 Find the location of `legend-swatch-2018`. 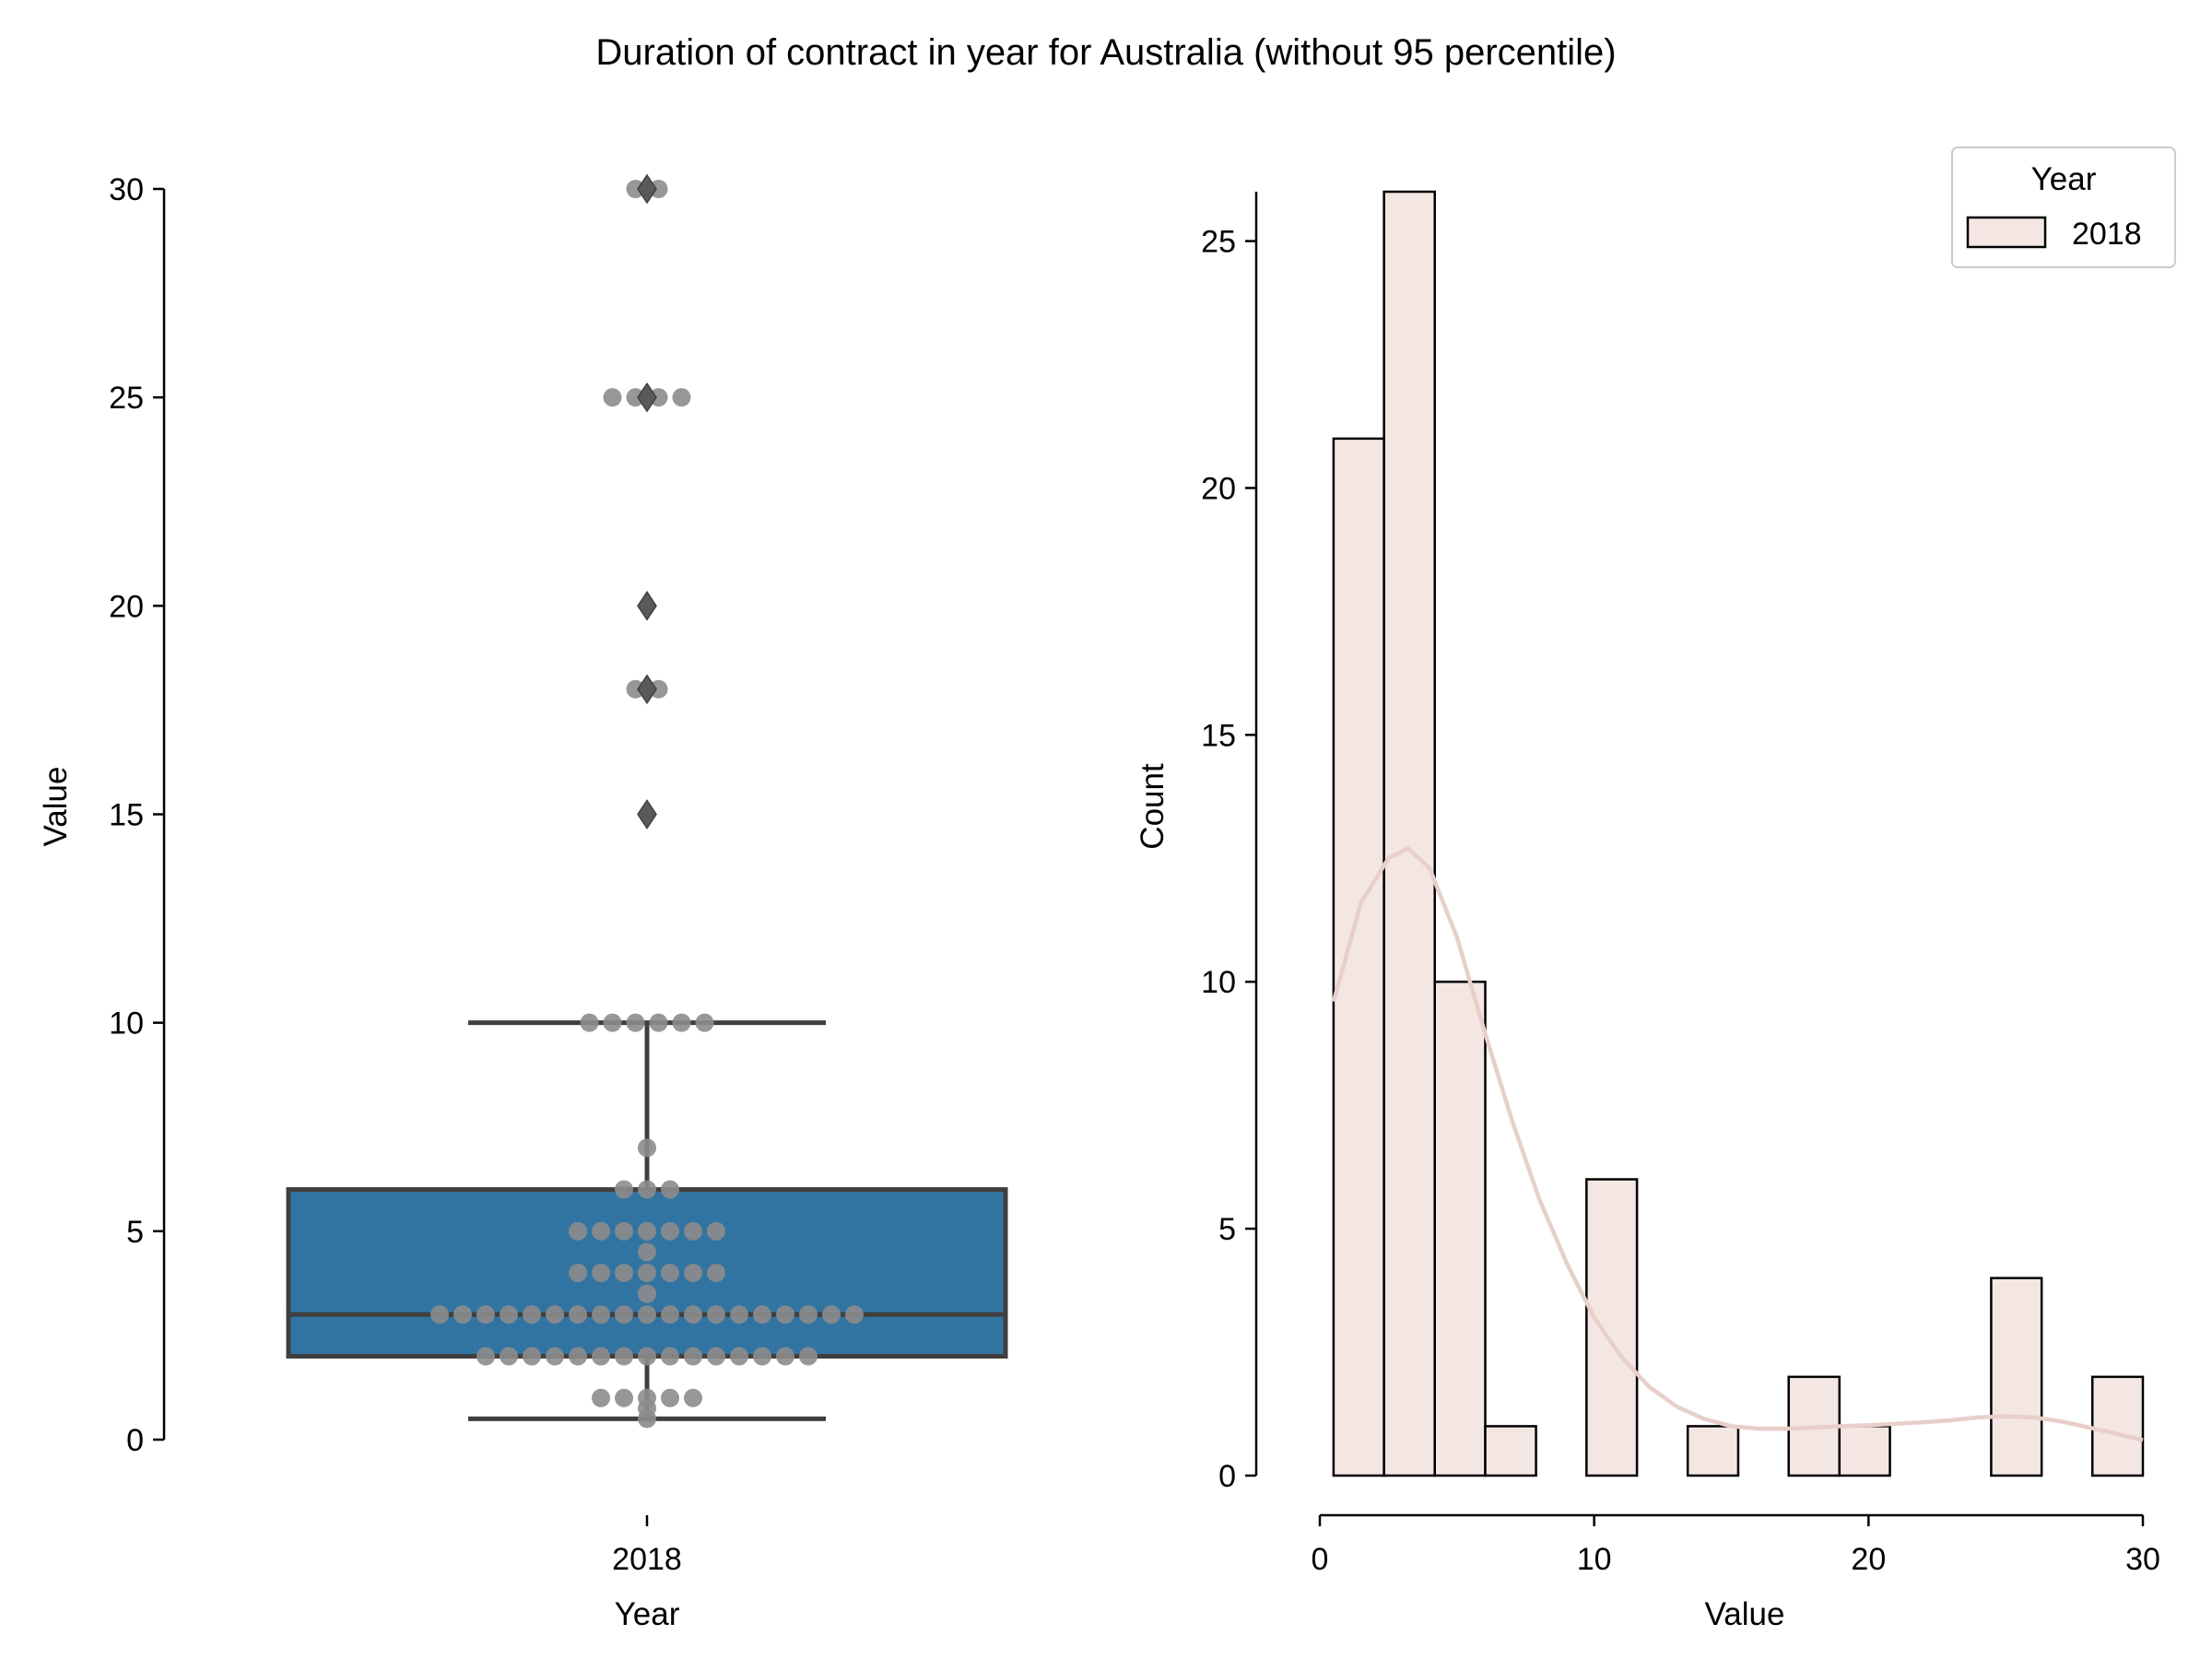

legend-swatch-2018 is located at coordinates (2006, 232).